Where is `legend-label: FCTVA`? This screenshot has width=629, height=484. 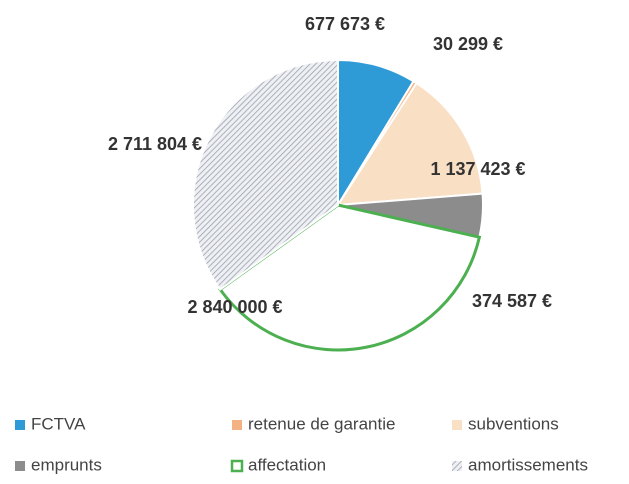
legend-label: FCTVA is located at coordinates (58, 423).